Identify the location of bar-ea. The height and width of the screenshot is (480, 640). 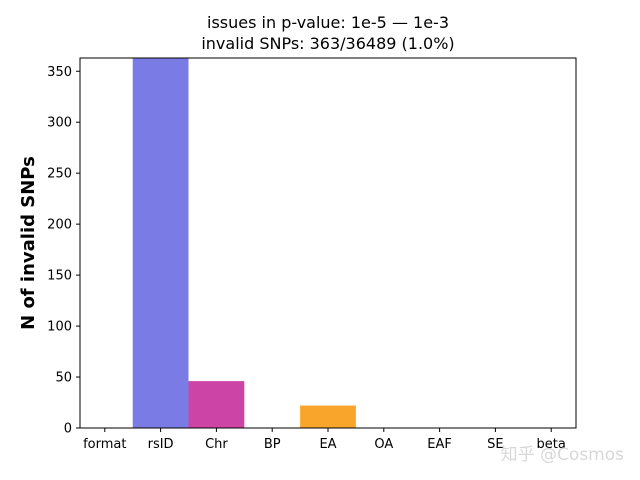
(328, 416).